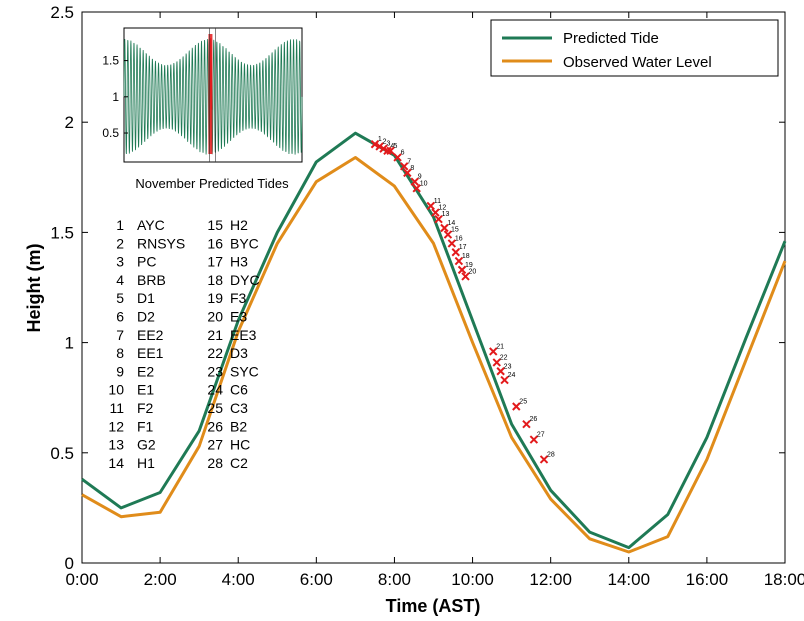 This screenshot has width=804, height=621. What do you see at coordinates (238, 298) in the screenshot?
I see `site-code: F3` at bounding box center [238, 298].